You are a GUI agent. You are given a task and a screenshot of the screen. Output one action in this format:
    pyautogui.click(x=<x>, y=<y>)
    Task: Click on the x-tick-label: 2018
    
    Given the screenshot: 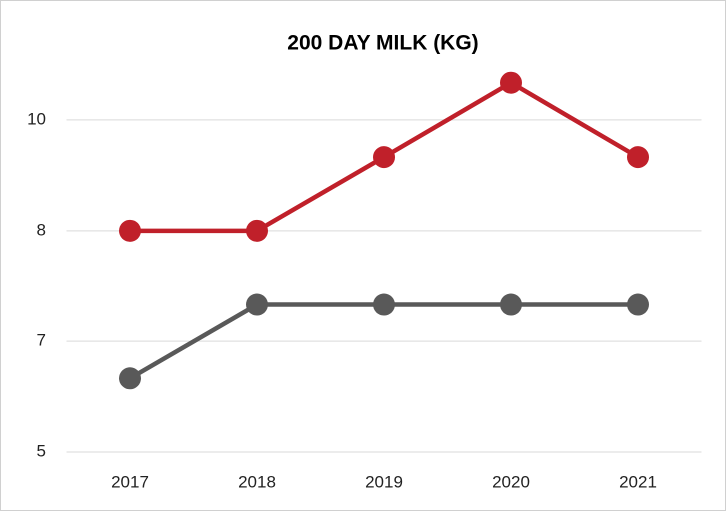 What is the action you would take?
    pyautogui.click(x=257, y=481)
    